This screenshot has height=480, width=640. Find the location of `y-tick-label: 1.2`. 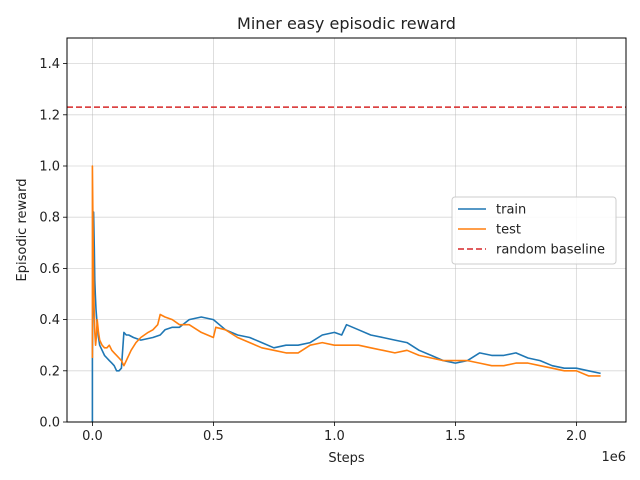

y-tick-label: 1.2 is located at coordinates (49, 115).